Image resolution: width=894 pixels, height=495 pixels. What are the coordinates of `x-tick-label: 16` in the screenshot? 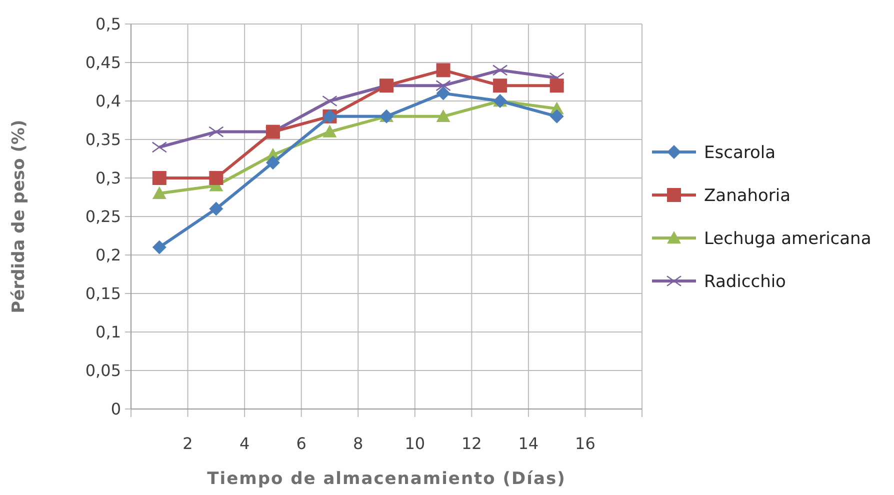 It's located at (585, 443).